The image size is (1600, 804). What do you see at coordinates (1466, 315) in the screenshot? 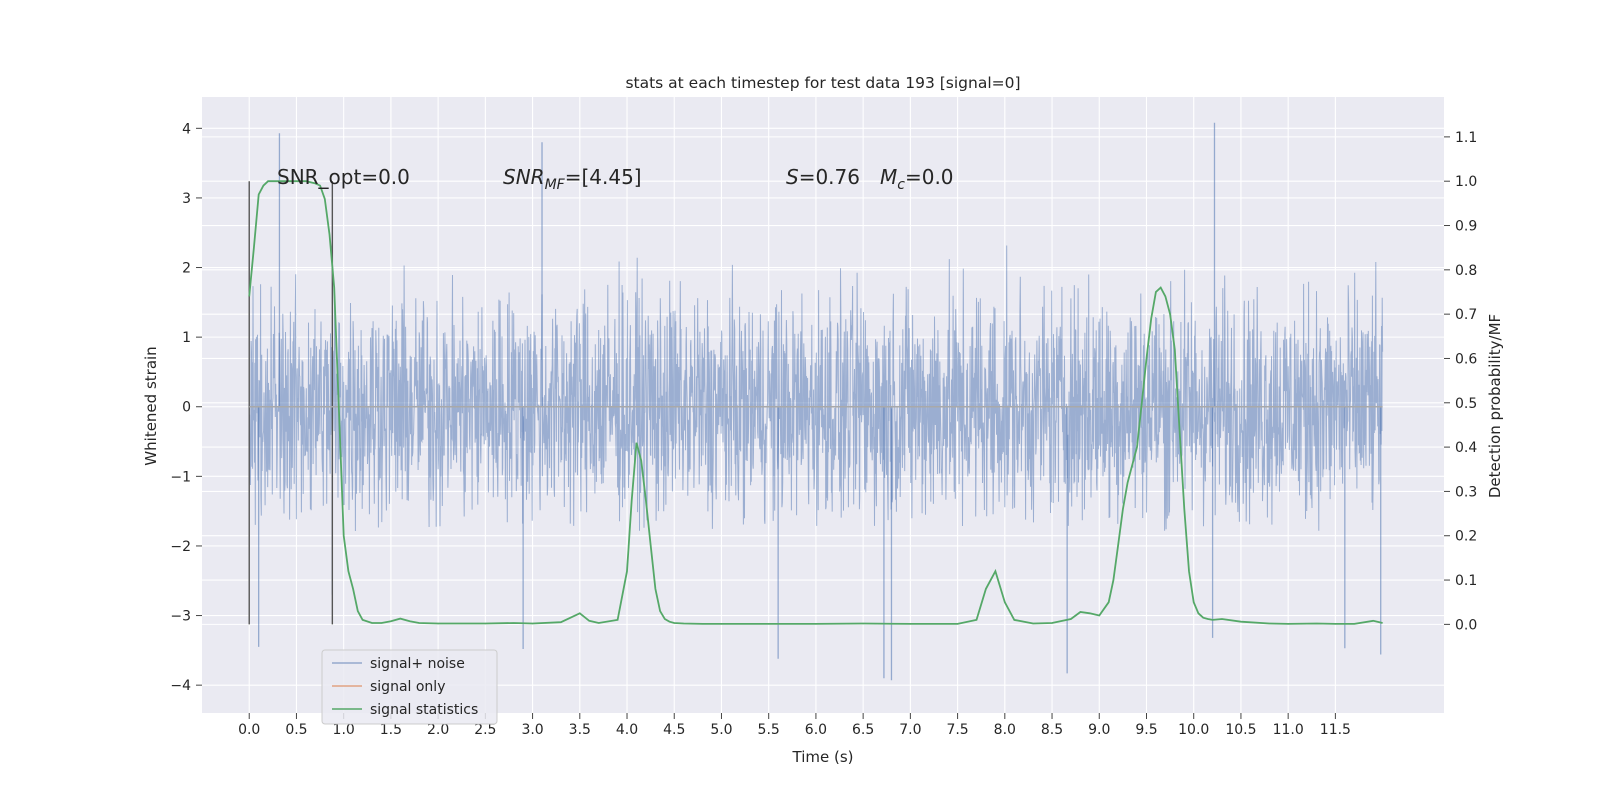
I see `y-right-tick-label: 0.7` at bounding box center [1466, 315].